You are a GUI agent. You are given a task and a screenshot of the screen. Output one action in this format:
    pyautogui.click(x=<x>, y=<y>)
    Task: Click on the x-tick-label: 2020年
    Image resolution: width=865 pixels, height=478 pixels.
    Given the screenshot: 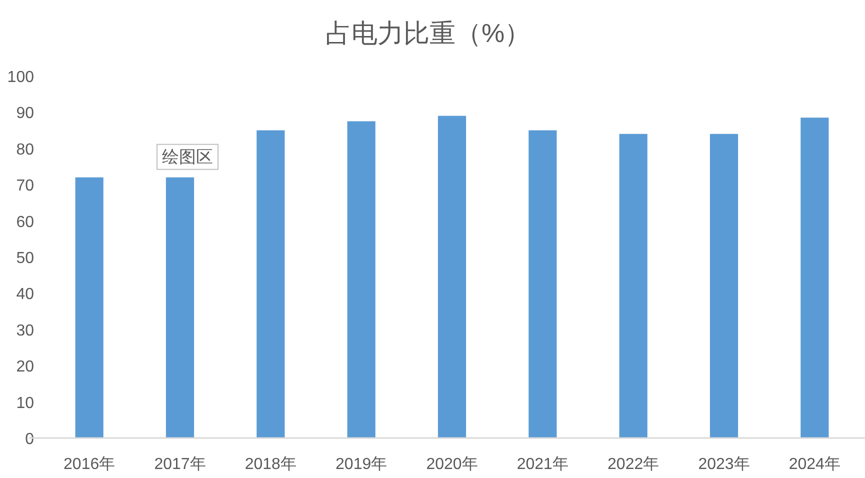 What is the action you would take?
    pyautogui.click(x=452, y=464)
    